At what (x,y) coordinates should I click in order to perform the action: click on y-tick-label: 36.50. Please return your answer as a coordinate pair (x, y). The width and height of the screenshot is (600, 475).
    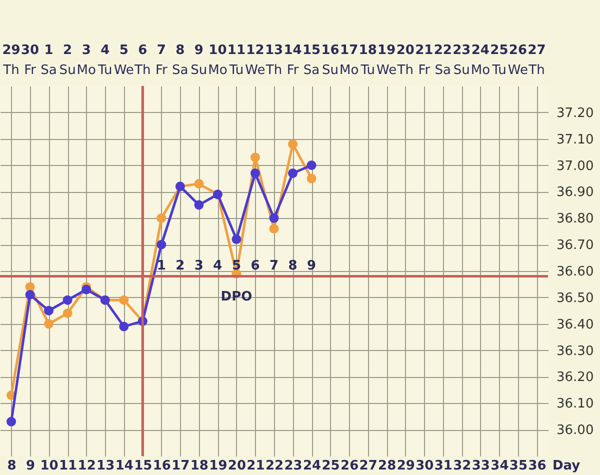
    Looking at the image, I should click on (575, 298).